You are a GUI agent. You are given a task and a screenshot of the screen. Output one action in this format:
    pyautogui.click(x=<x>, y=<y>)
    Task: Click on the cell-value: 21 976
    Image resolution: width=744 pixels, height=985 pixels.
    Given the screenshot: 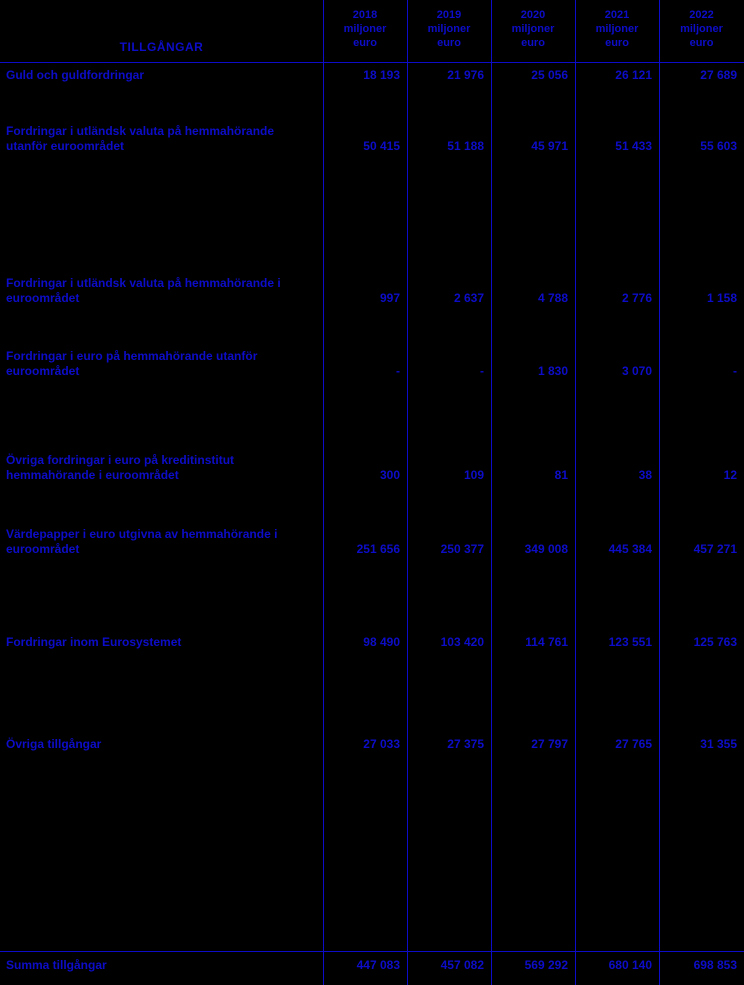 What is the action you would take?
    pyautogui.click(x=465, y=75)
    